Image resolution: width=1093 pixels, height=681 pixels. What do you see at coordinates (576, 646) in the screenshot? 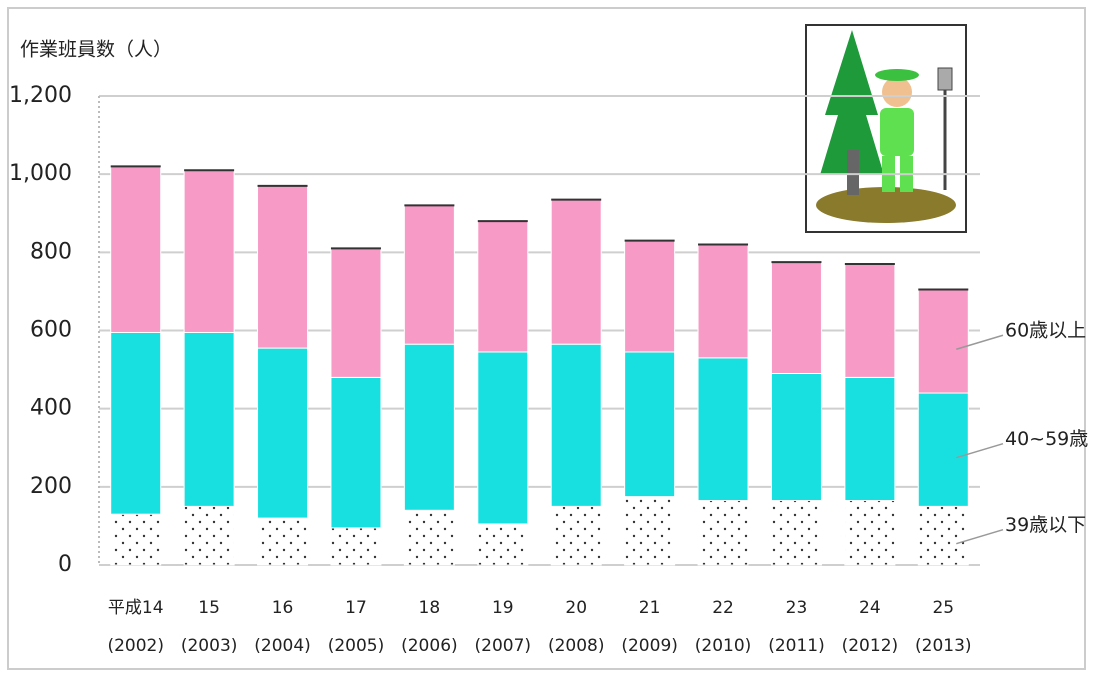
I see `x-tick-label: (2008)` at bounding box center [576, 646].